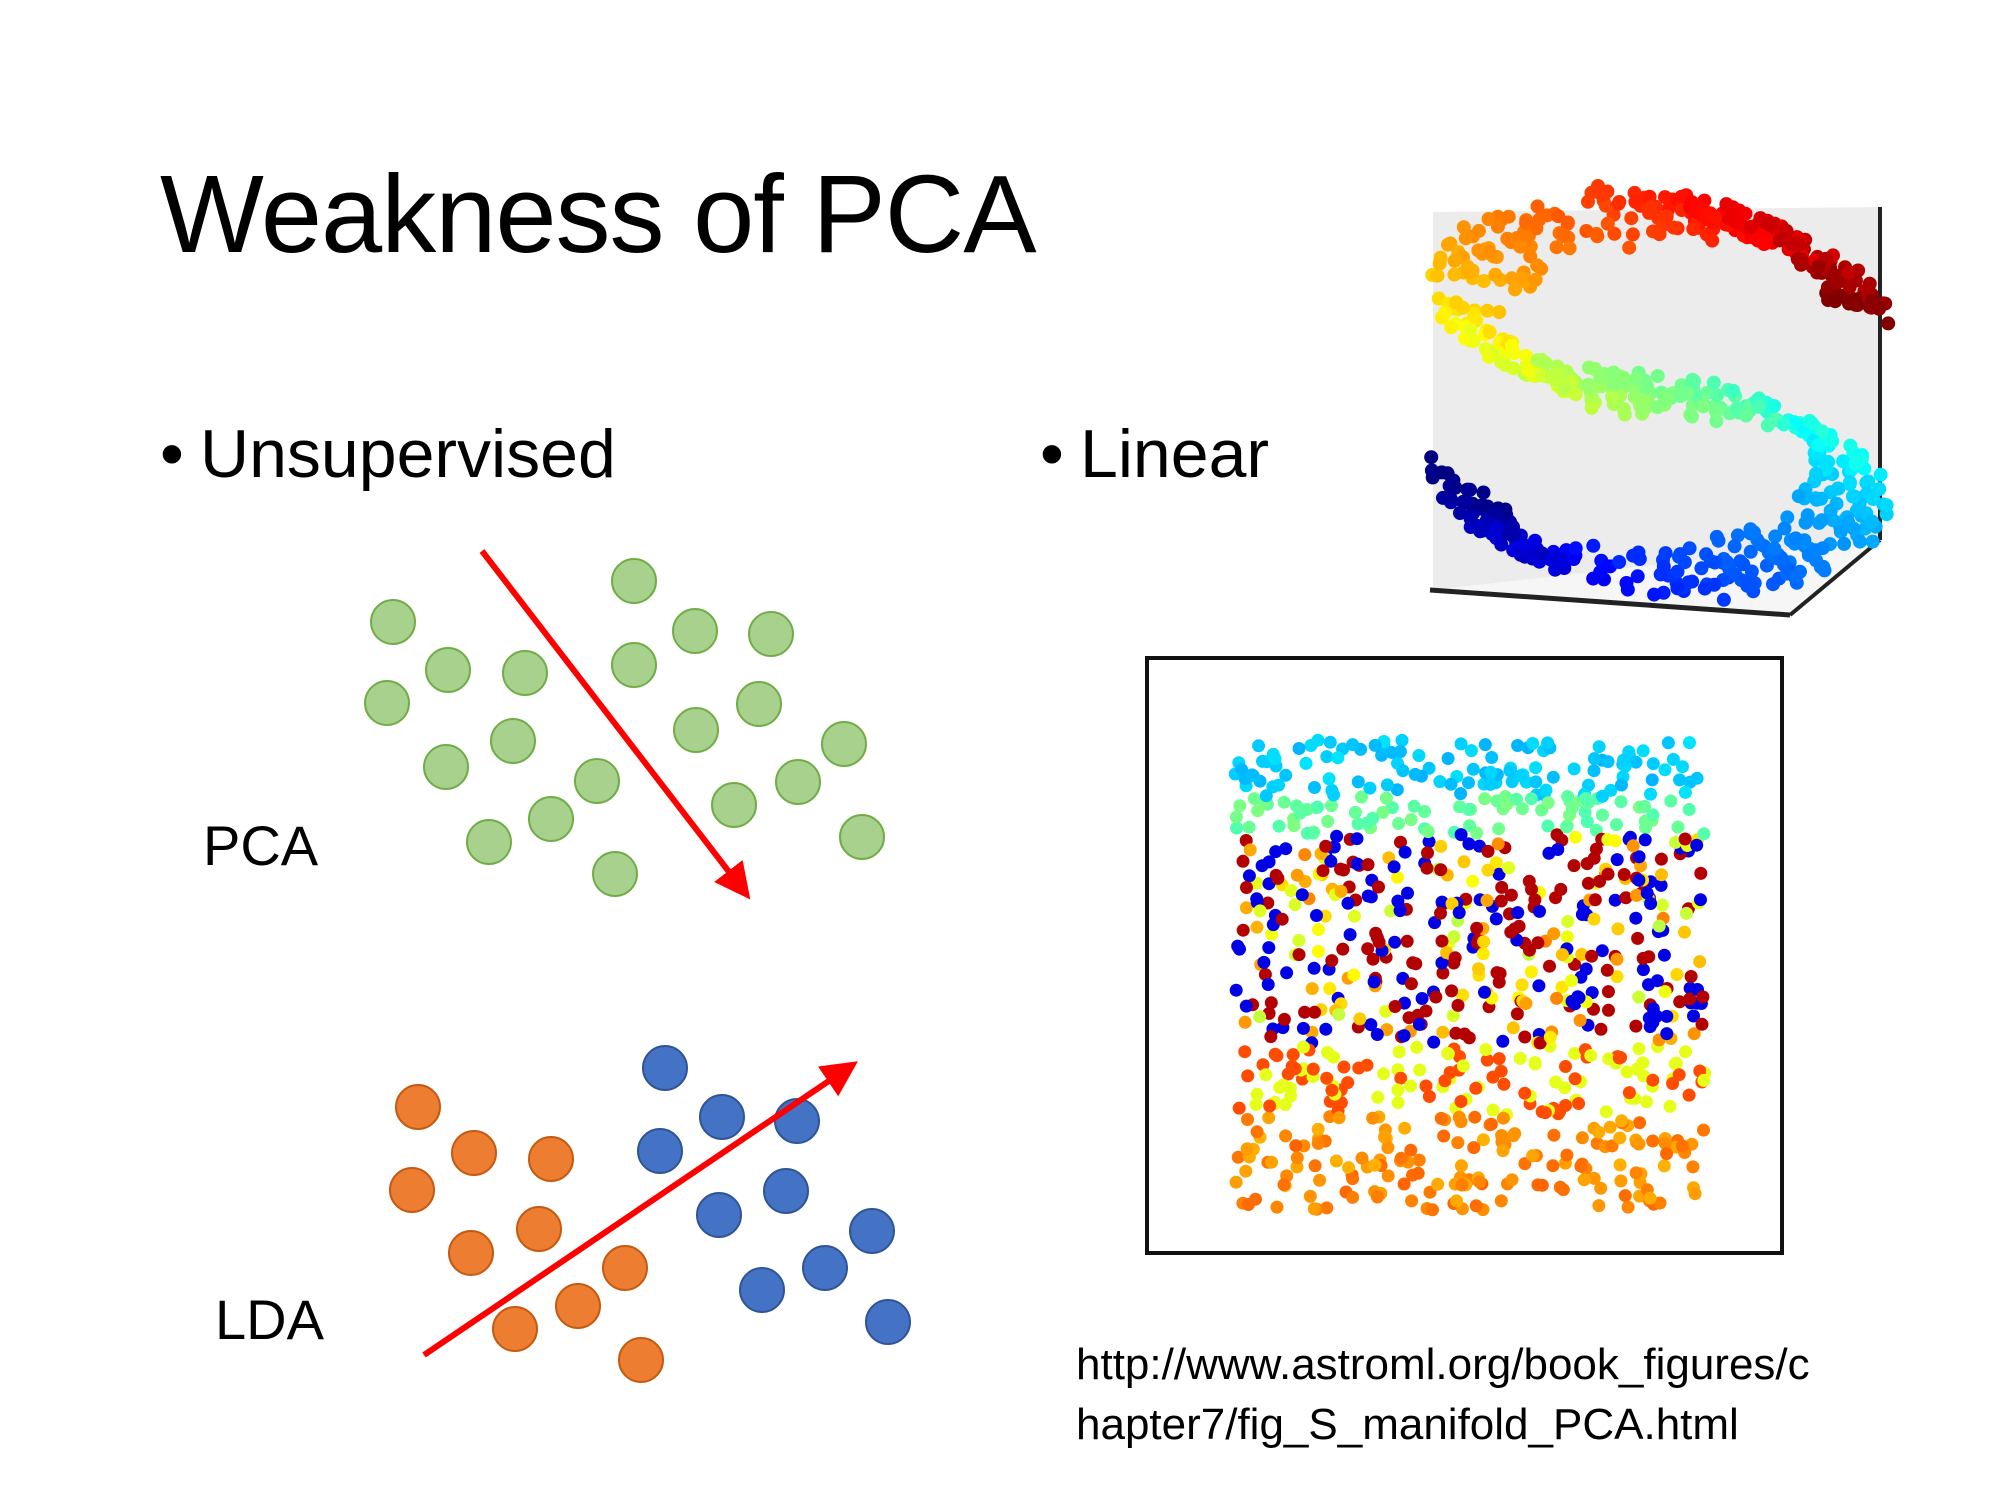 This screenshot has height=1500, width=2000. I want to click on bullet-text: Linear, so click(1175, 454).